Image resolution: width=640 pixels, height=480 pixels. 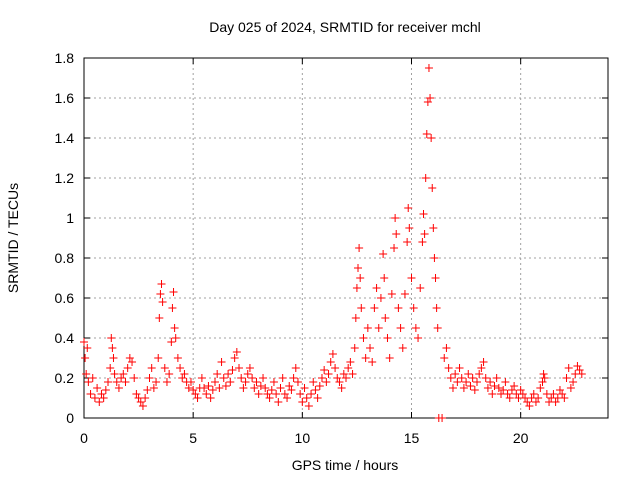 I want to click on y-tick-label: 1.8, so click(x=65, y=58).